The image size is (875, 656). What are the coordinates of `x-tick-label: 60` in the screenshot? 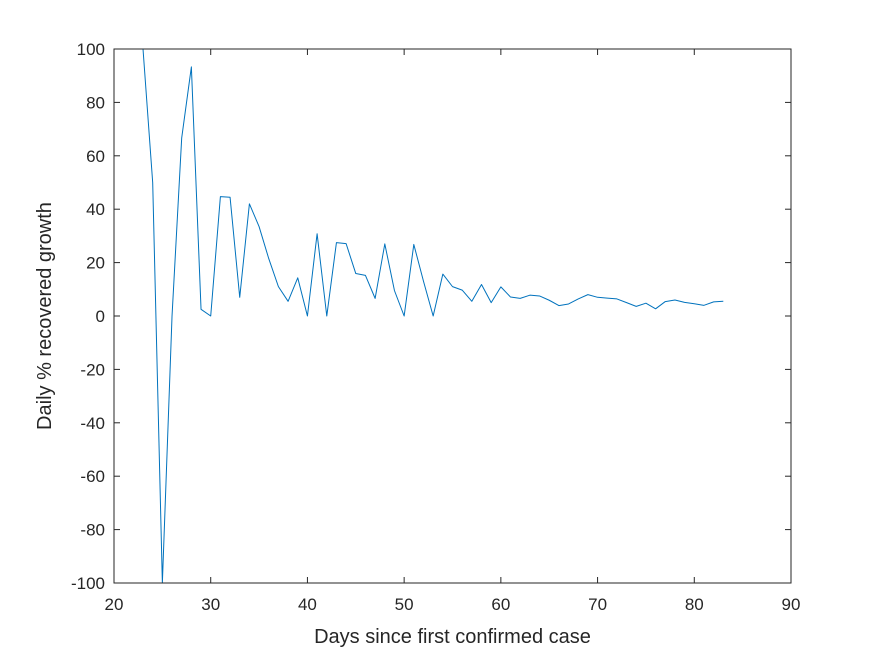 It's located at (500, 604).